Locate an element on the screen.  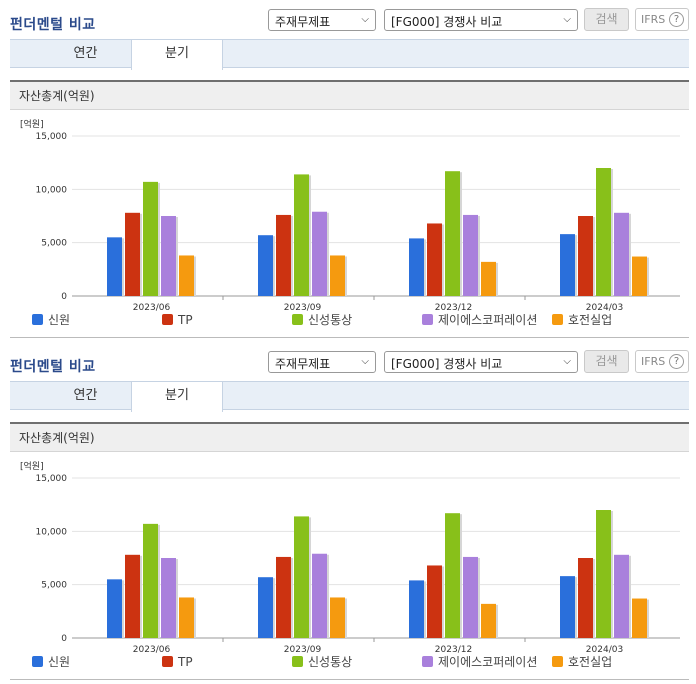
y-unit-label: [억원] is located at coordinates (32, 125).